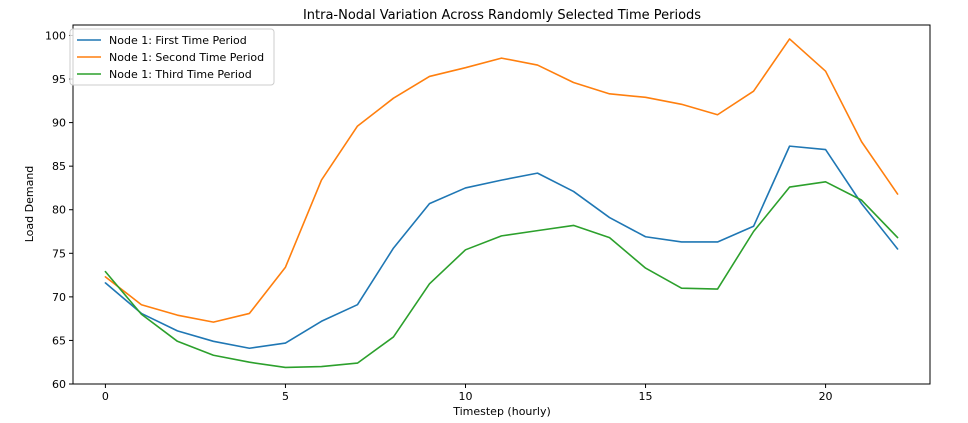  I want to click on legend-label-3: Node 1: Third Time Period, so click(180, 74).